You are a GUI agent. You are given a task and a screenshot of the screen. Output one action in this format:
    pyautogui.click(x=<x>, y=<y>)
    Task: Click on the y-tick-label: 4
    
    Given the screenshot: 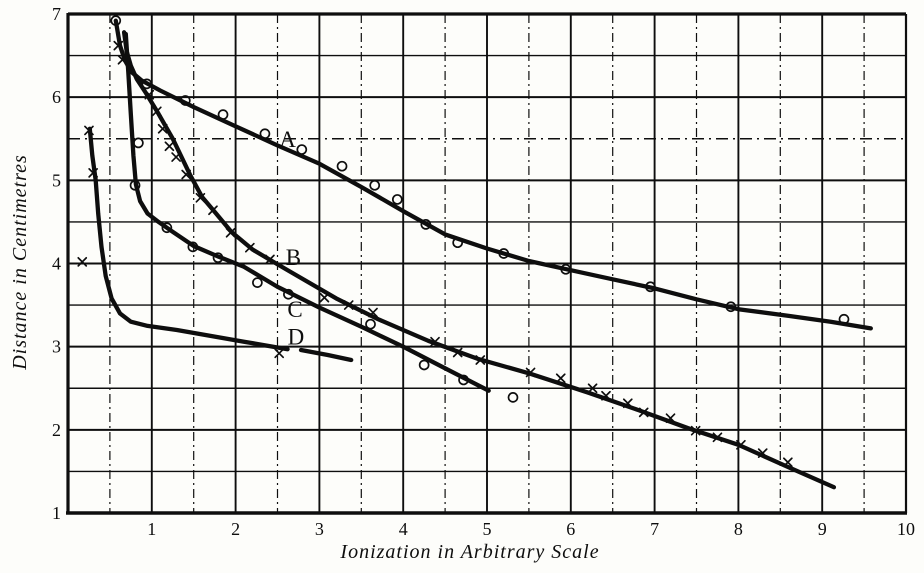 What is the action you would take?
    pyautogui.click(x=56, y=264)
    